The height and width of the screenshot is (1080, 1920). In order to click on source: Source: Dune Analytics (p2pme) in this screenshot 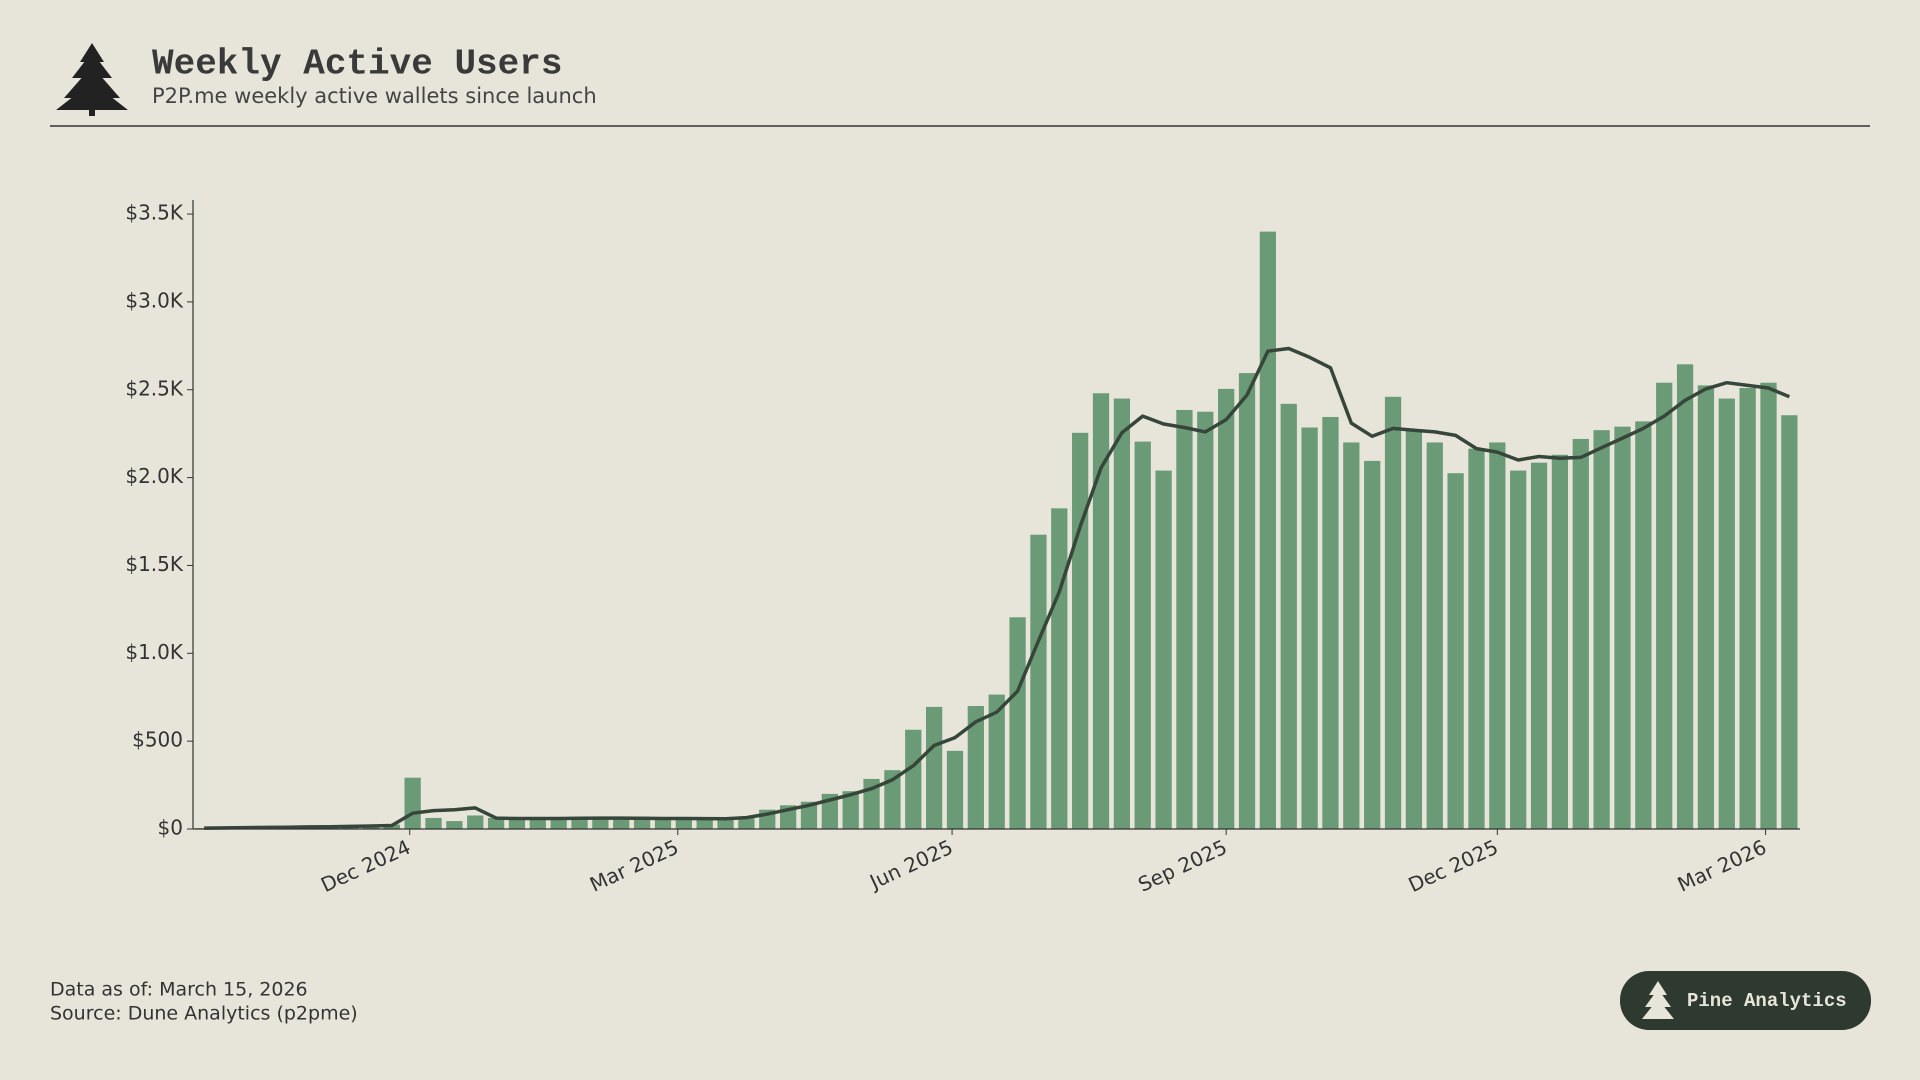, I will do `click(204, 1014)`.